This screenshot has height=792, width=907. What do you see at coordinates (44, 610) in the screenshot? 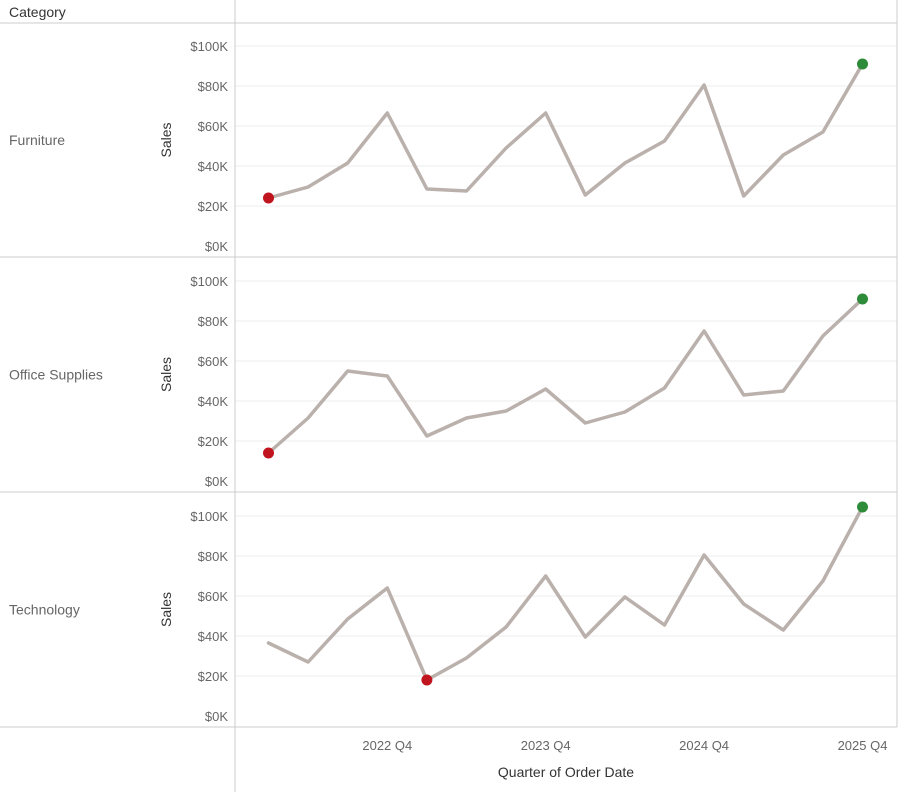
I see `category-label: Technology` at bounding box center [44, 610].